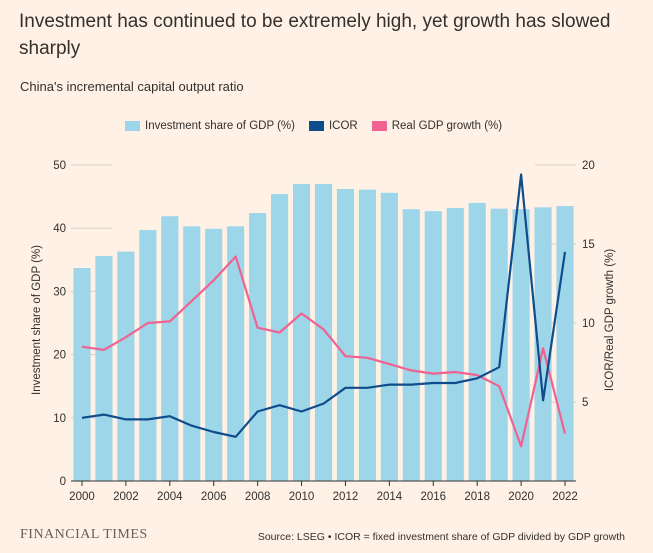 This screenshot has height=553, width=653. I want to click on y-tick-label-left: 30, so click(59, 292).